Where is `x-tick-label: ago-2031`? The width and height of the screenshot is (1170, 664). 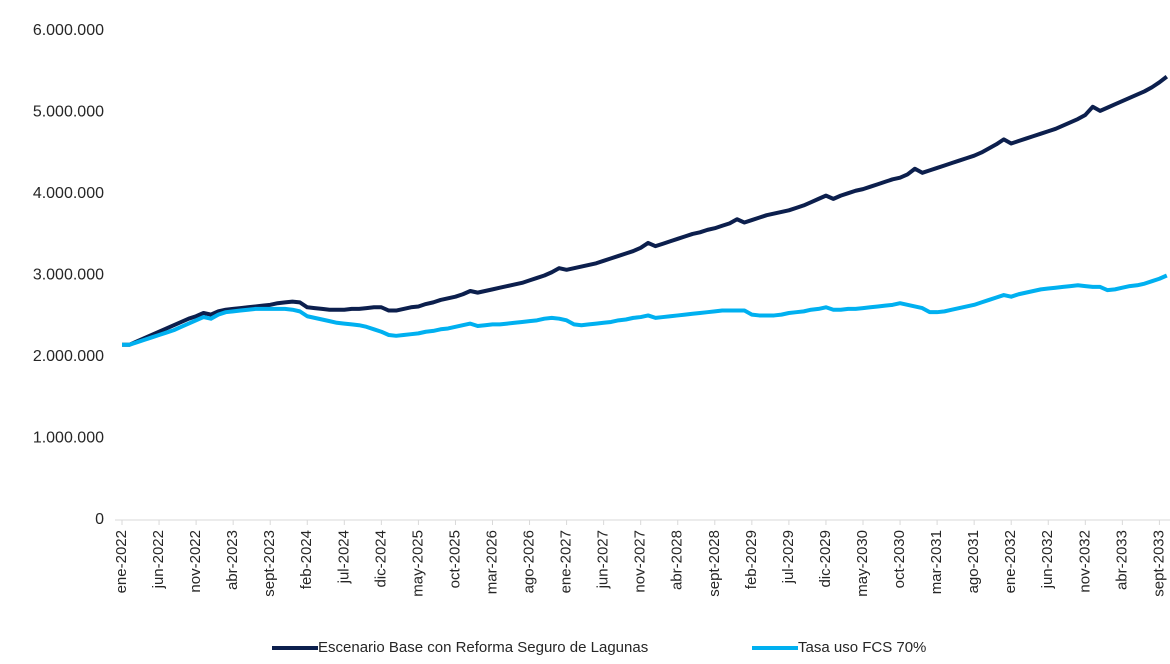
x-tick-label: ago-2031 is located at coordinates (973, 561).